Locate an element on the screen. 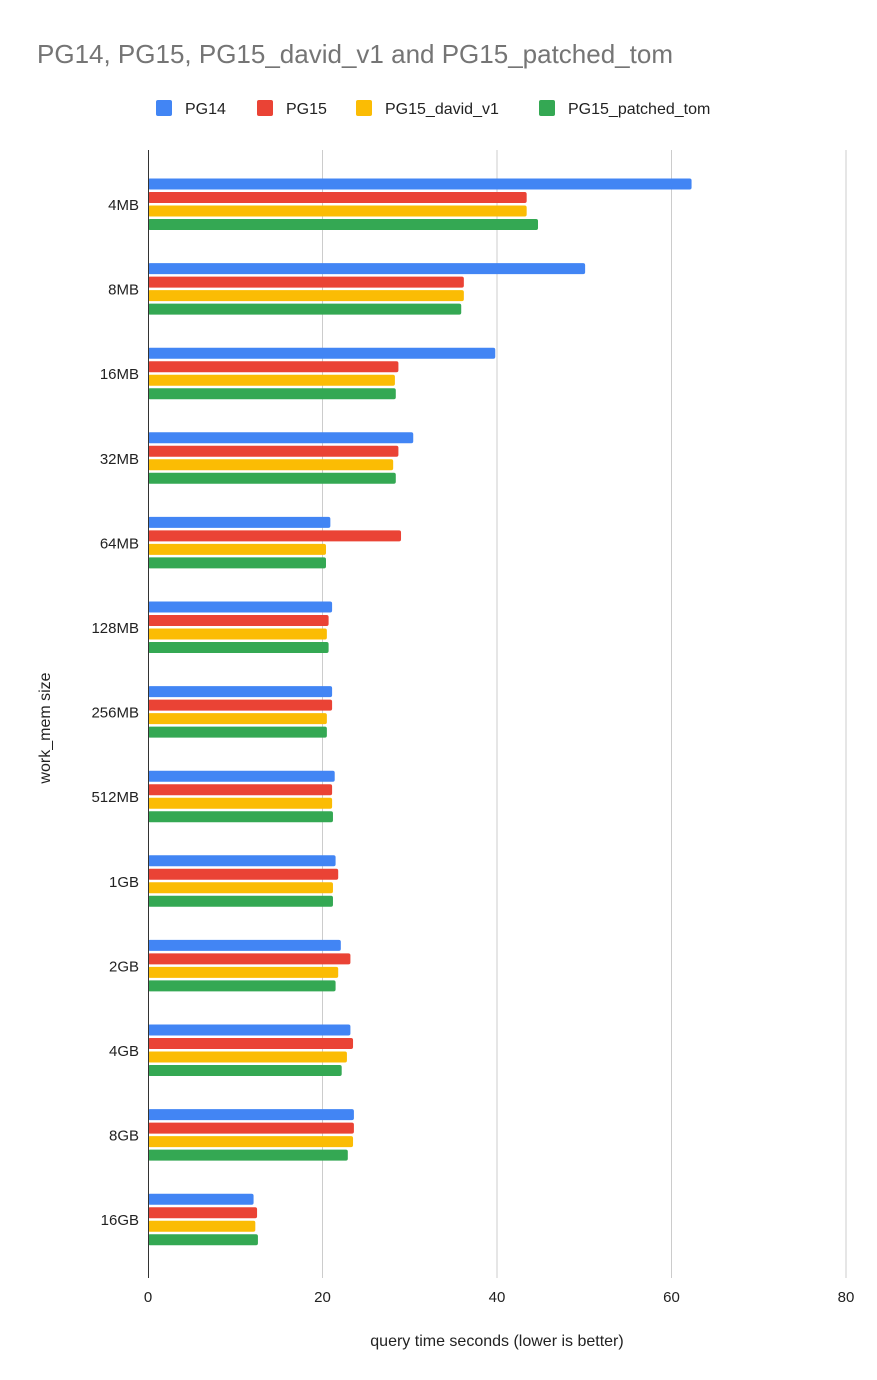  x-tick-label: 80 is located at coordinates (846, 1297).